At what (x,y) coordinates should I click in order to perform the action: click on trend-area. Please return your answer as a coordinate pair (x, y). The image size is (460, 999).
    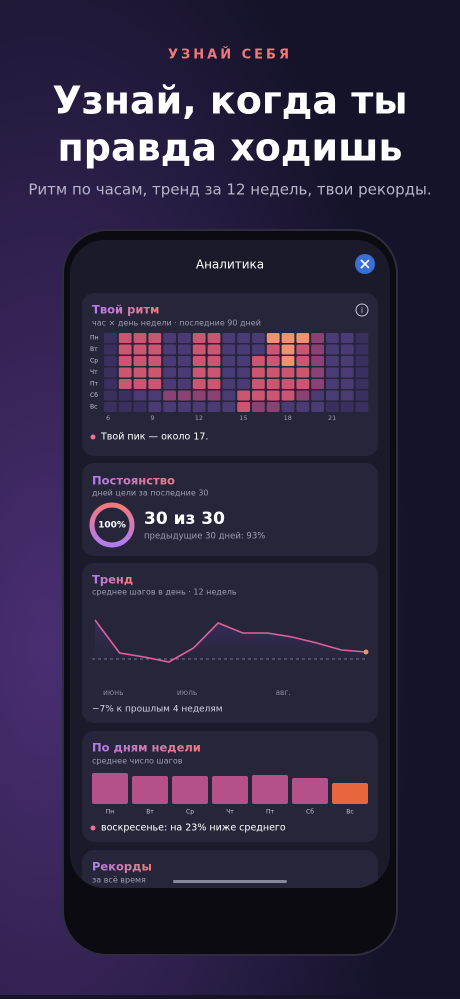
    Looking at the image, I should click on (230, 641).